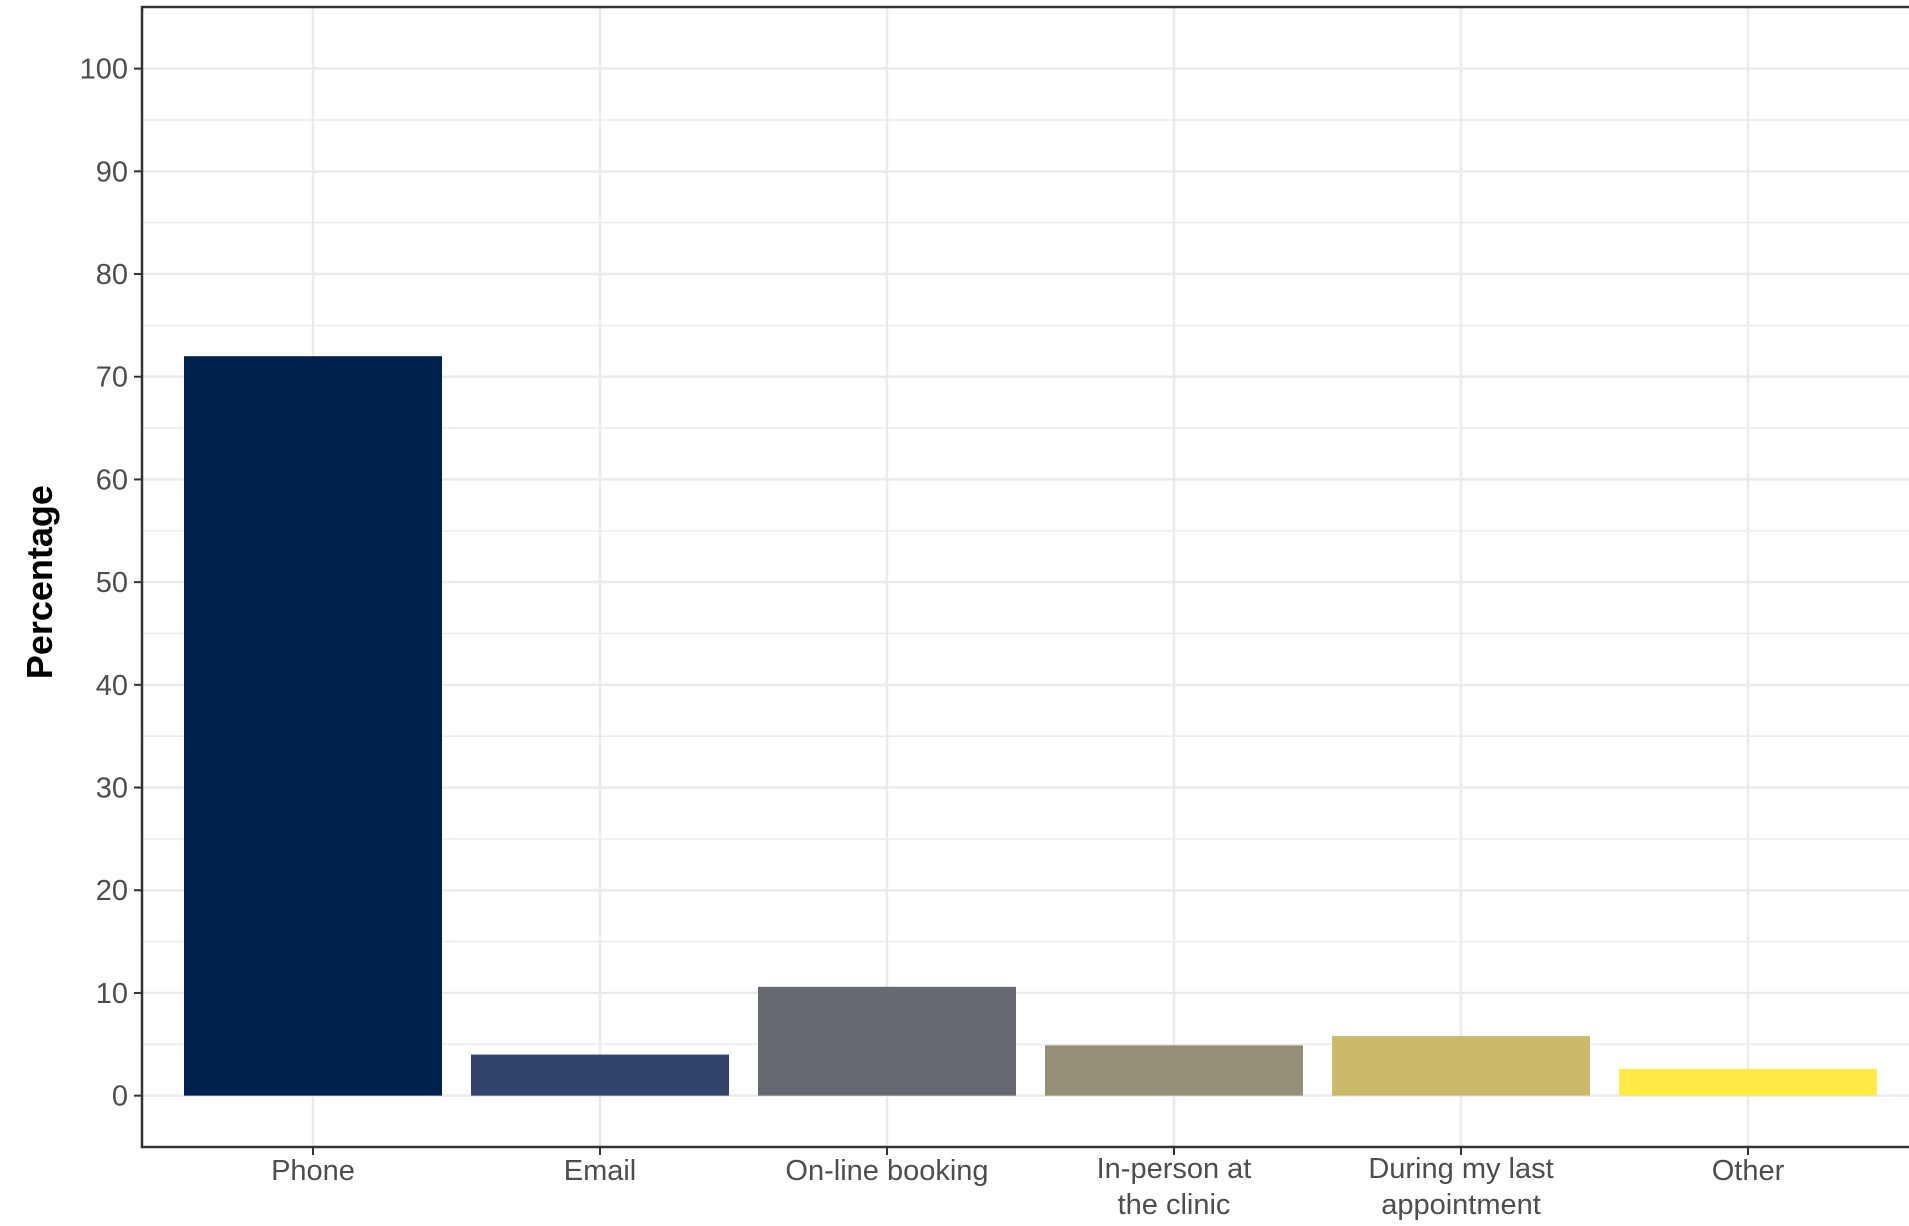 The height and width of the screenshot is (1226, 1909). What do you see at coordinates (104, 70) in the screenshot?
I see `y-tick-label: 100` at bounding box center [104, 70].